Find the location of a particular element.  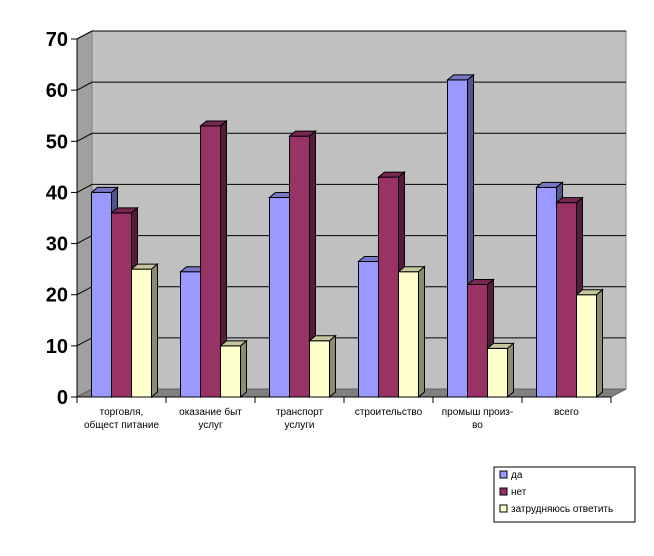

y-tick-label: 40 is located at coordinates (57, 193).